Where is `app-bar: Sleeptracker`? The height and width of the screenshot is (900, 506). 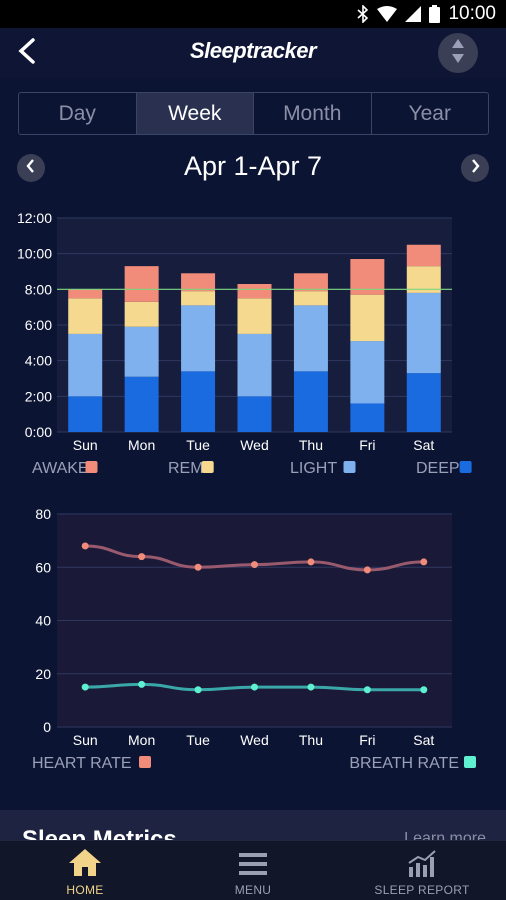
app-bar: Sleeptracker is located at coordinates (253, 53).